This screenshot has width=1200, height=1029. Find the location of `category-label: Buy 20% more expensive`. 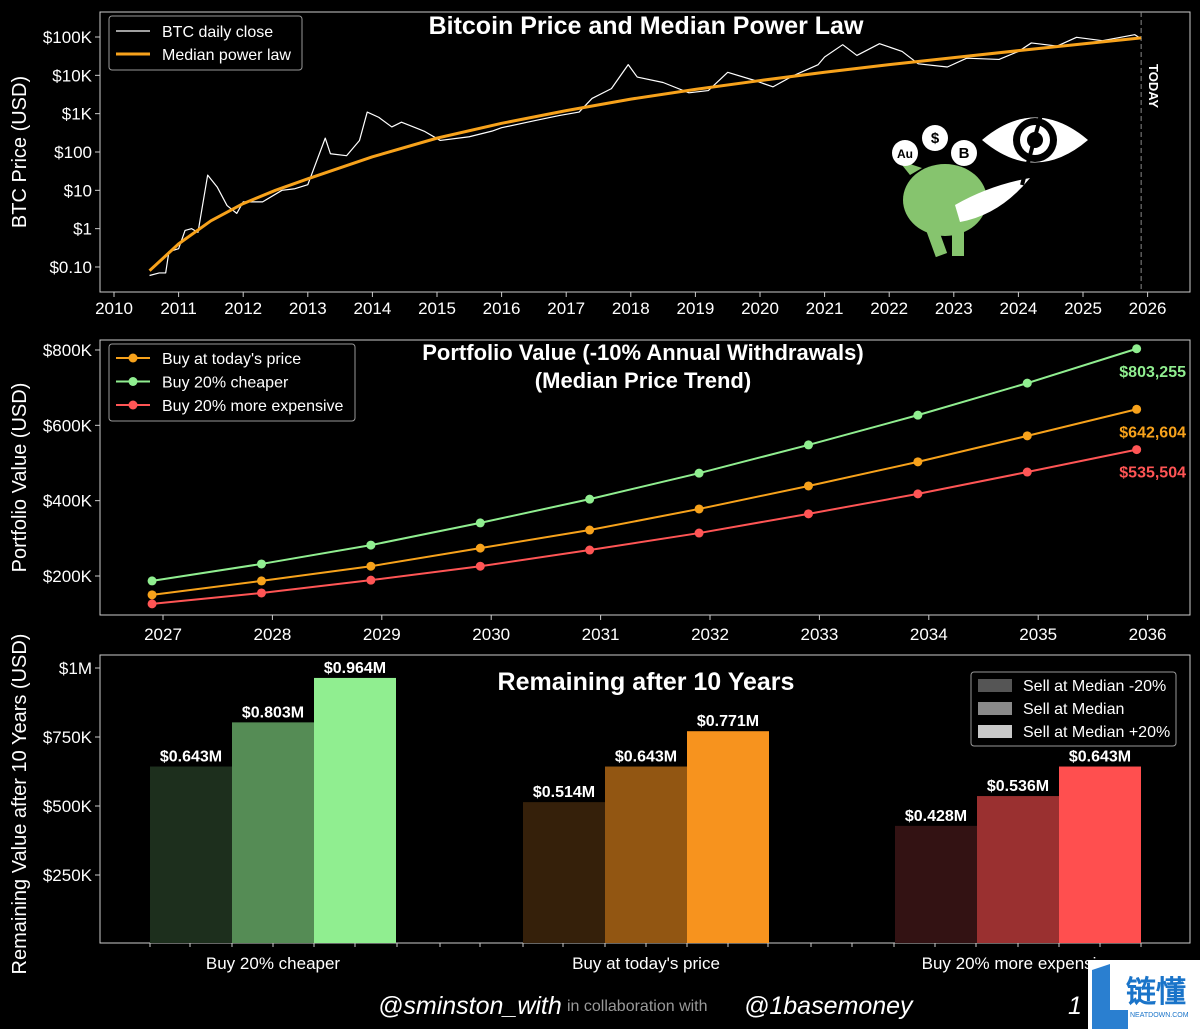

category-label: Buy 20% more expensive is located at coordinates (1018, 963).